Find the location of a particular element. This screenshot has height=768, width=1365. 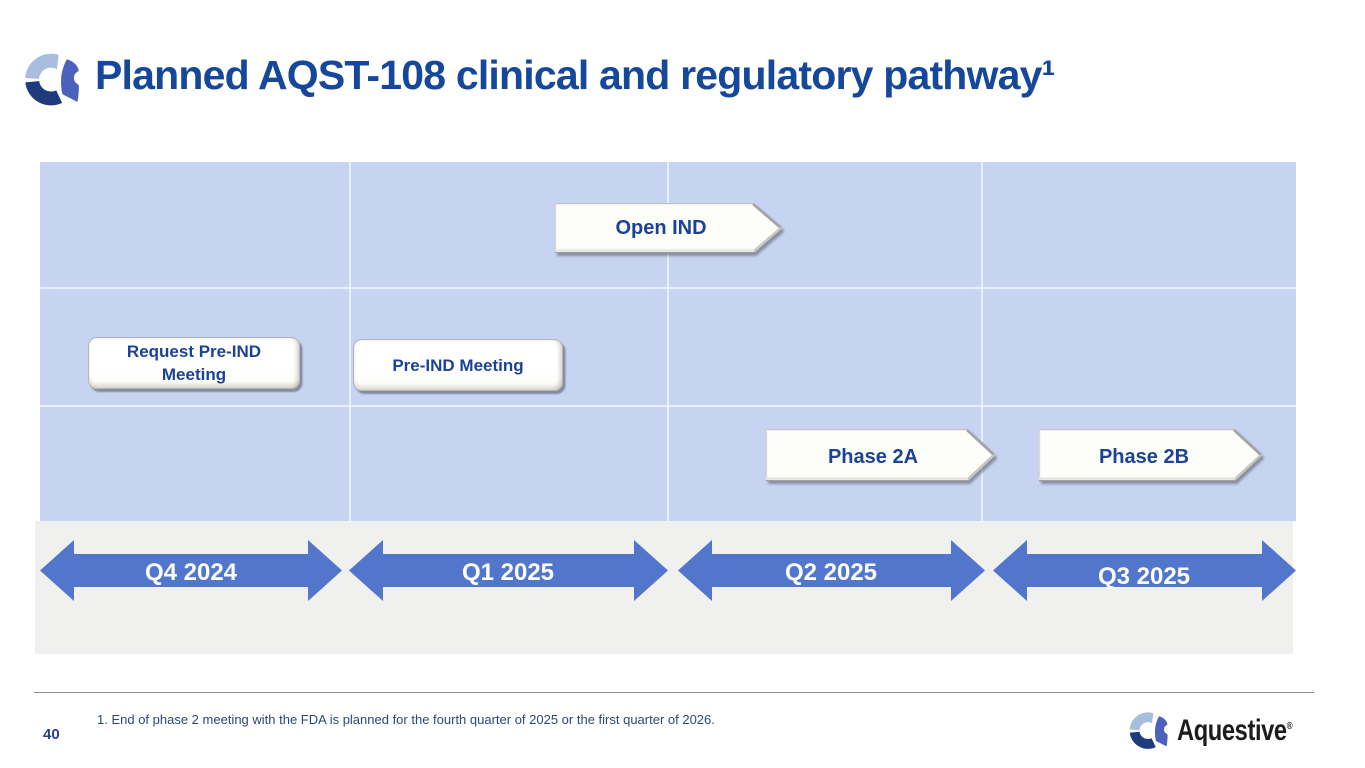

svg-text: Q1 2025 is located at coordinates (508, 572).